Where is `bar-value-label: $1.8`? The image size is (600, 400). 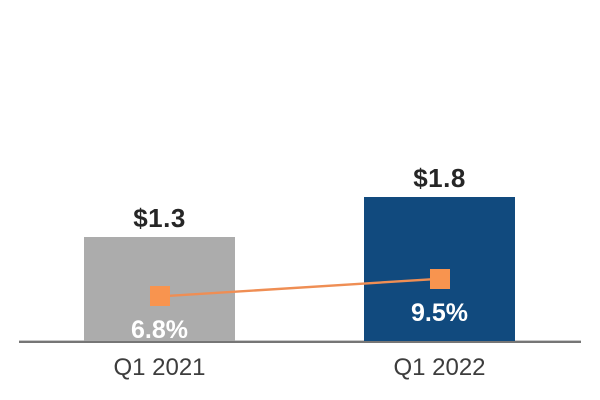
bar-value-label: $1.8 is located at coordinates (439, 178).